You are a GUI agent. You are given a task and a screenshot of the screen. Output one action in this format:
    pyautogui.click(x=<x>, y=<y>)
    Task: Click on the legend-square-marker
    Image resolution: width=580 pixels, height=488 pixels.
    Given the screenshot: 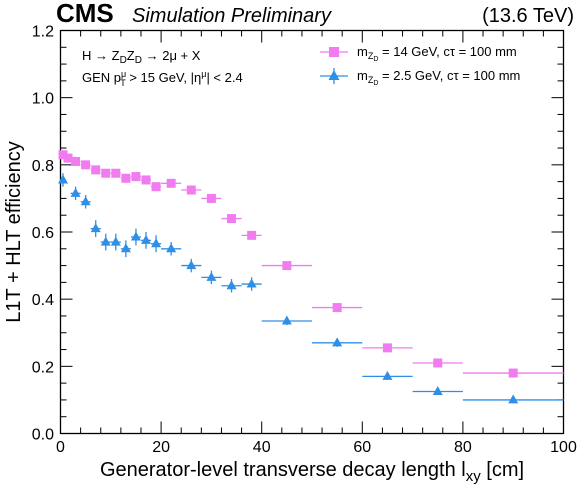 What is the action you would take?
    pyautogui.click(x=334, y=52)
    